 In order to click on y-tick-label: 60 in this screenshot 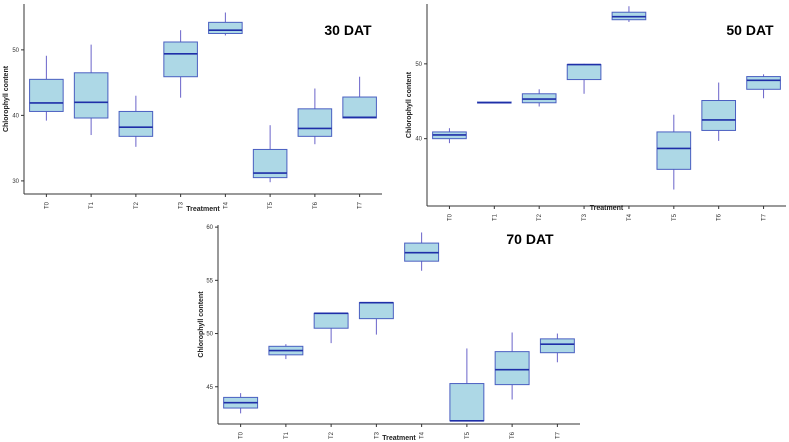, I will do `click(209, 228)`.